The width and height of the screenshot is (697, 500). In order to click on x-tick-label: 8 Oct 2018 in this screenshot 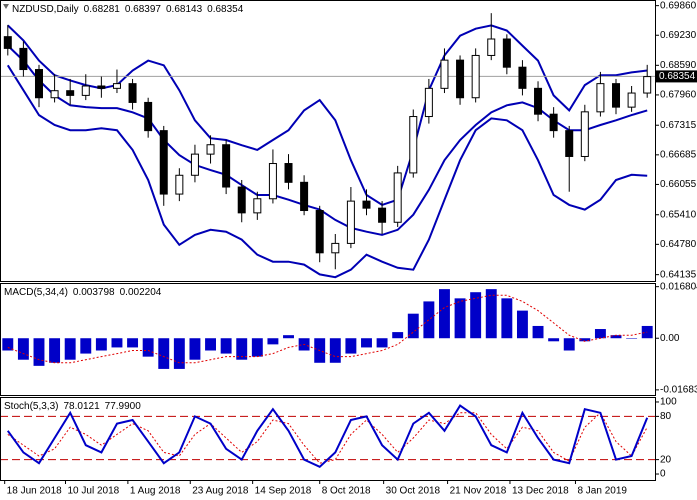, I will do `click(346, 491)`.